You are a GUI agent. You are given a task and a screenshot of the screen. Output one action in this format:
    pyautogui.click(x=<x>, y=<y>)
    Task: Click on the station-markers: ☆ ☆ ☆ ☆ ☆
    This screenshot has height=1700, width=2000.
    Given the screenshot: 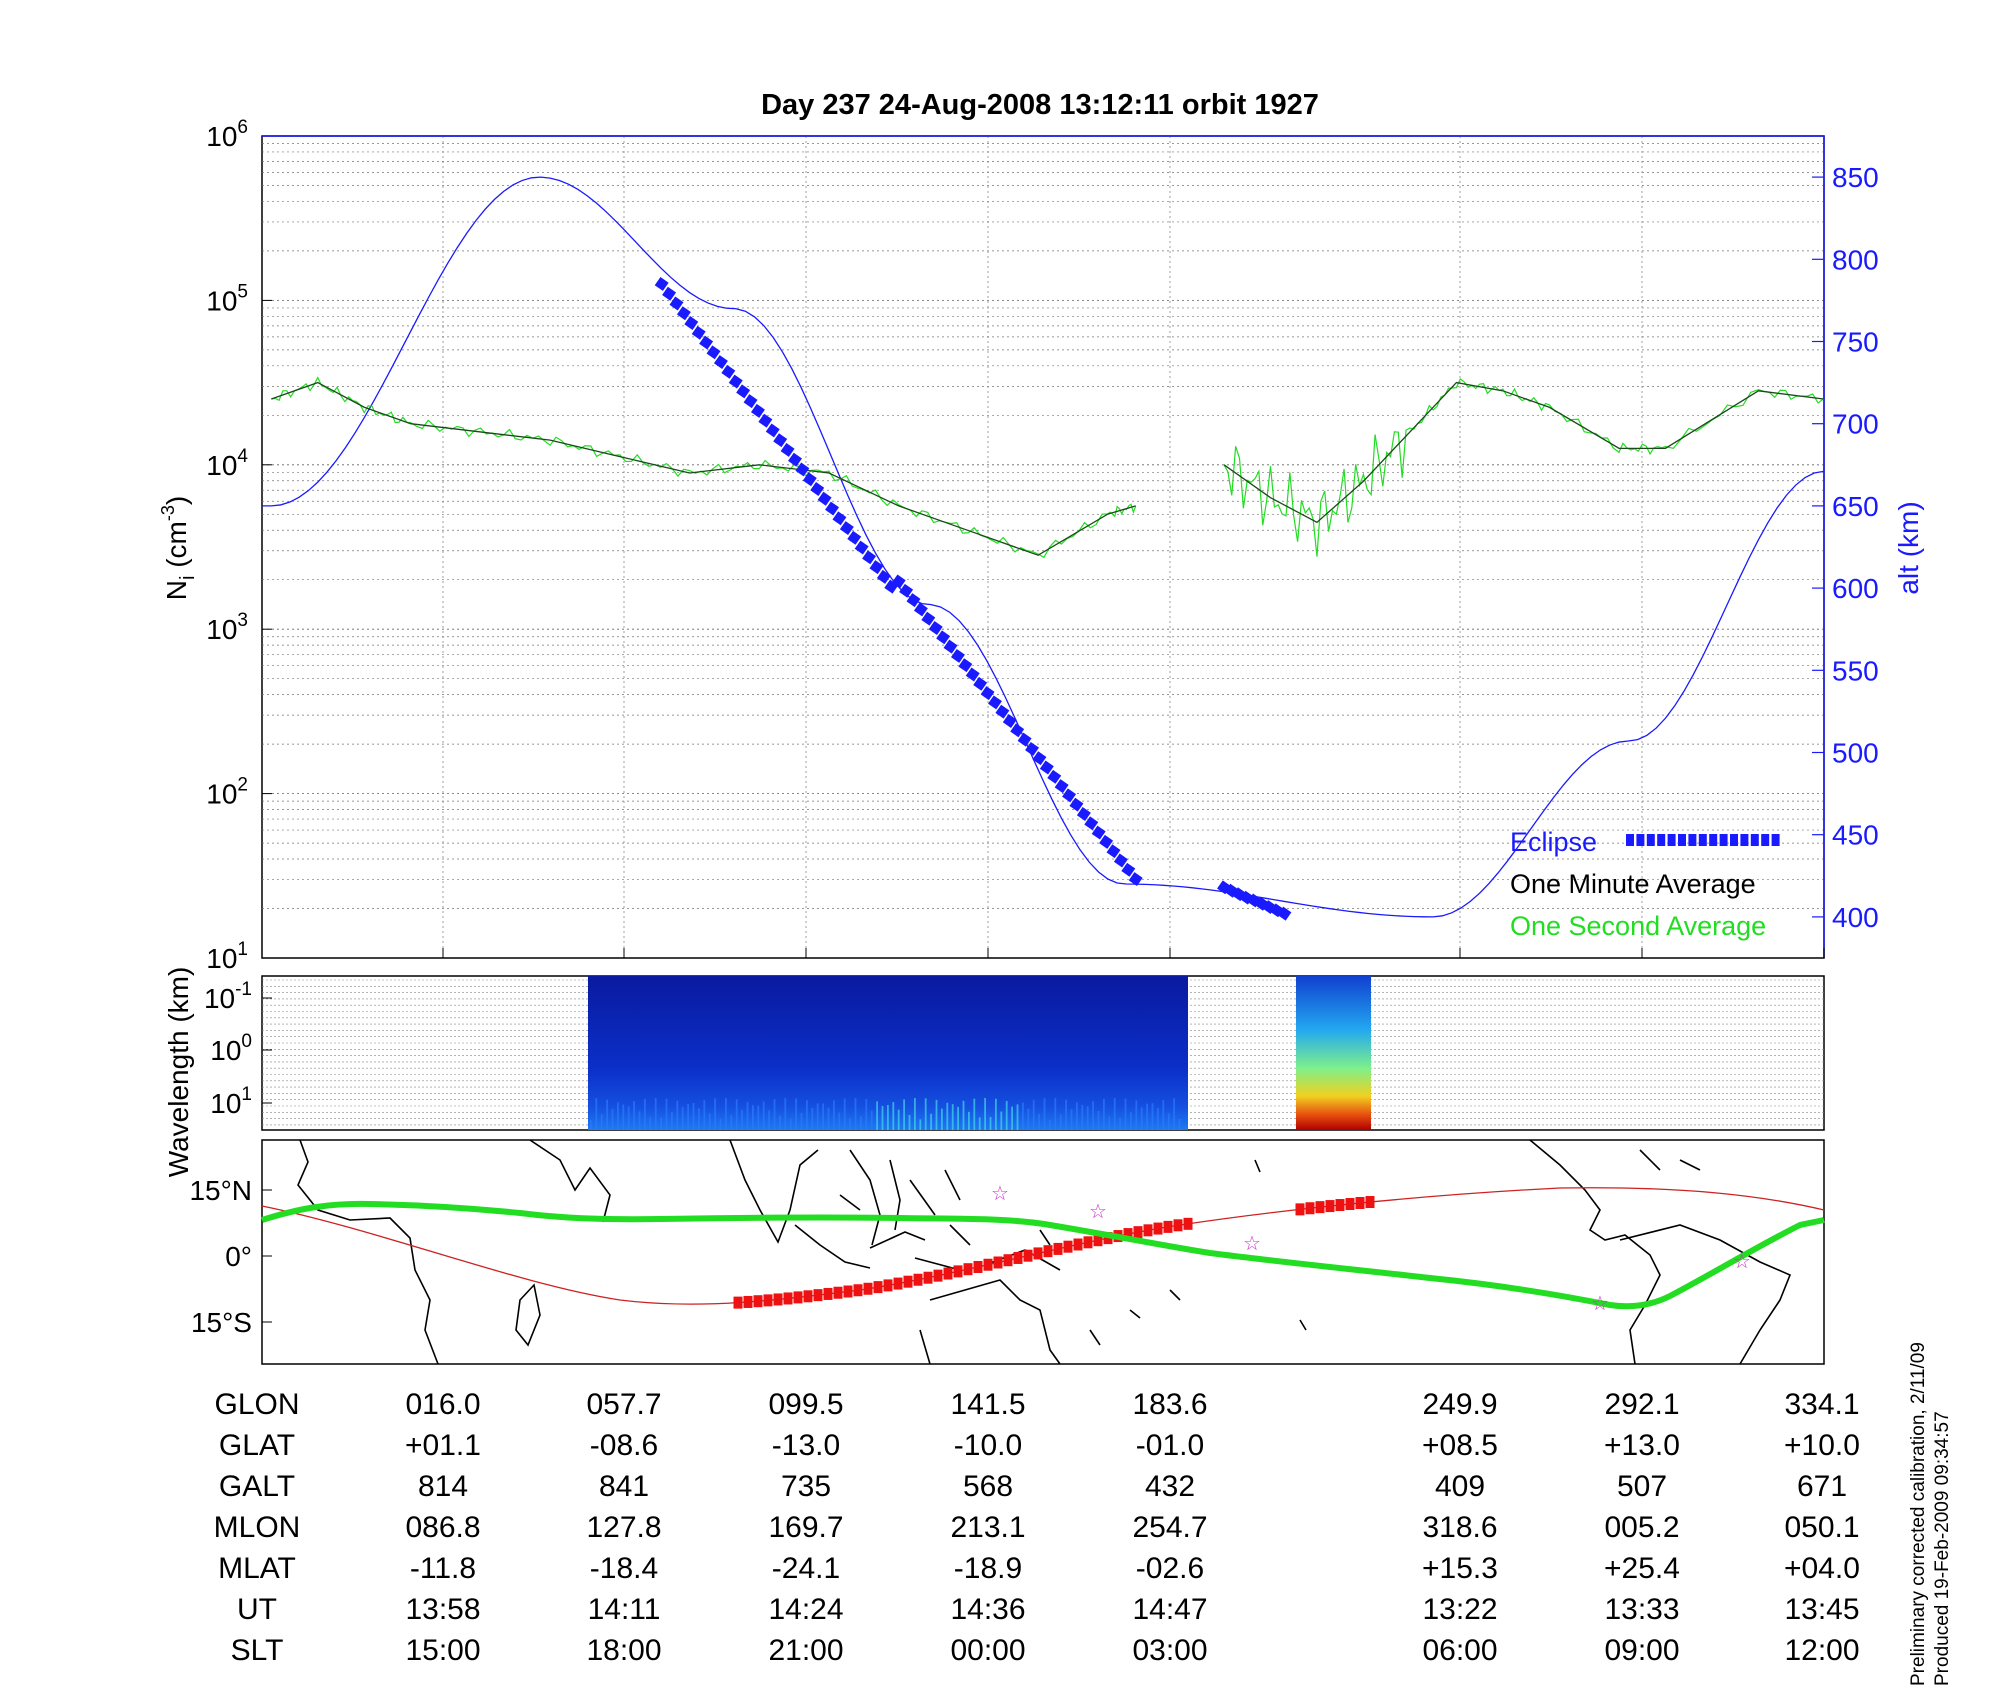 What is the action you would take?
    pyautogui.click(x=1371, y=1249)
    